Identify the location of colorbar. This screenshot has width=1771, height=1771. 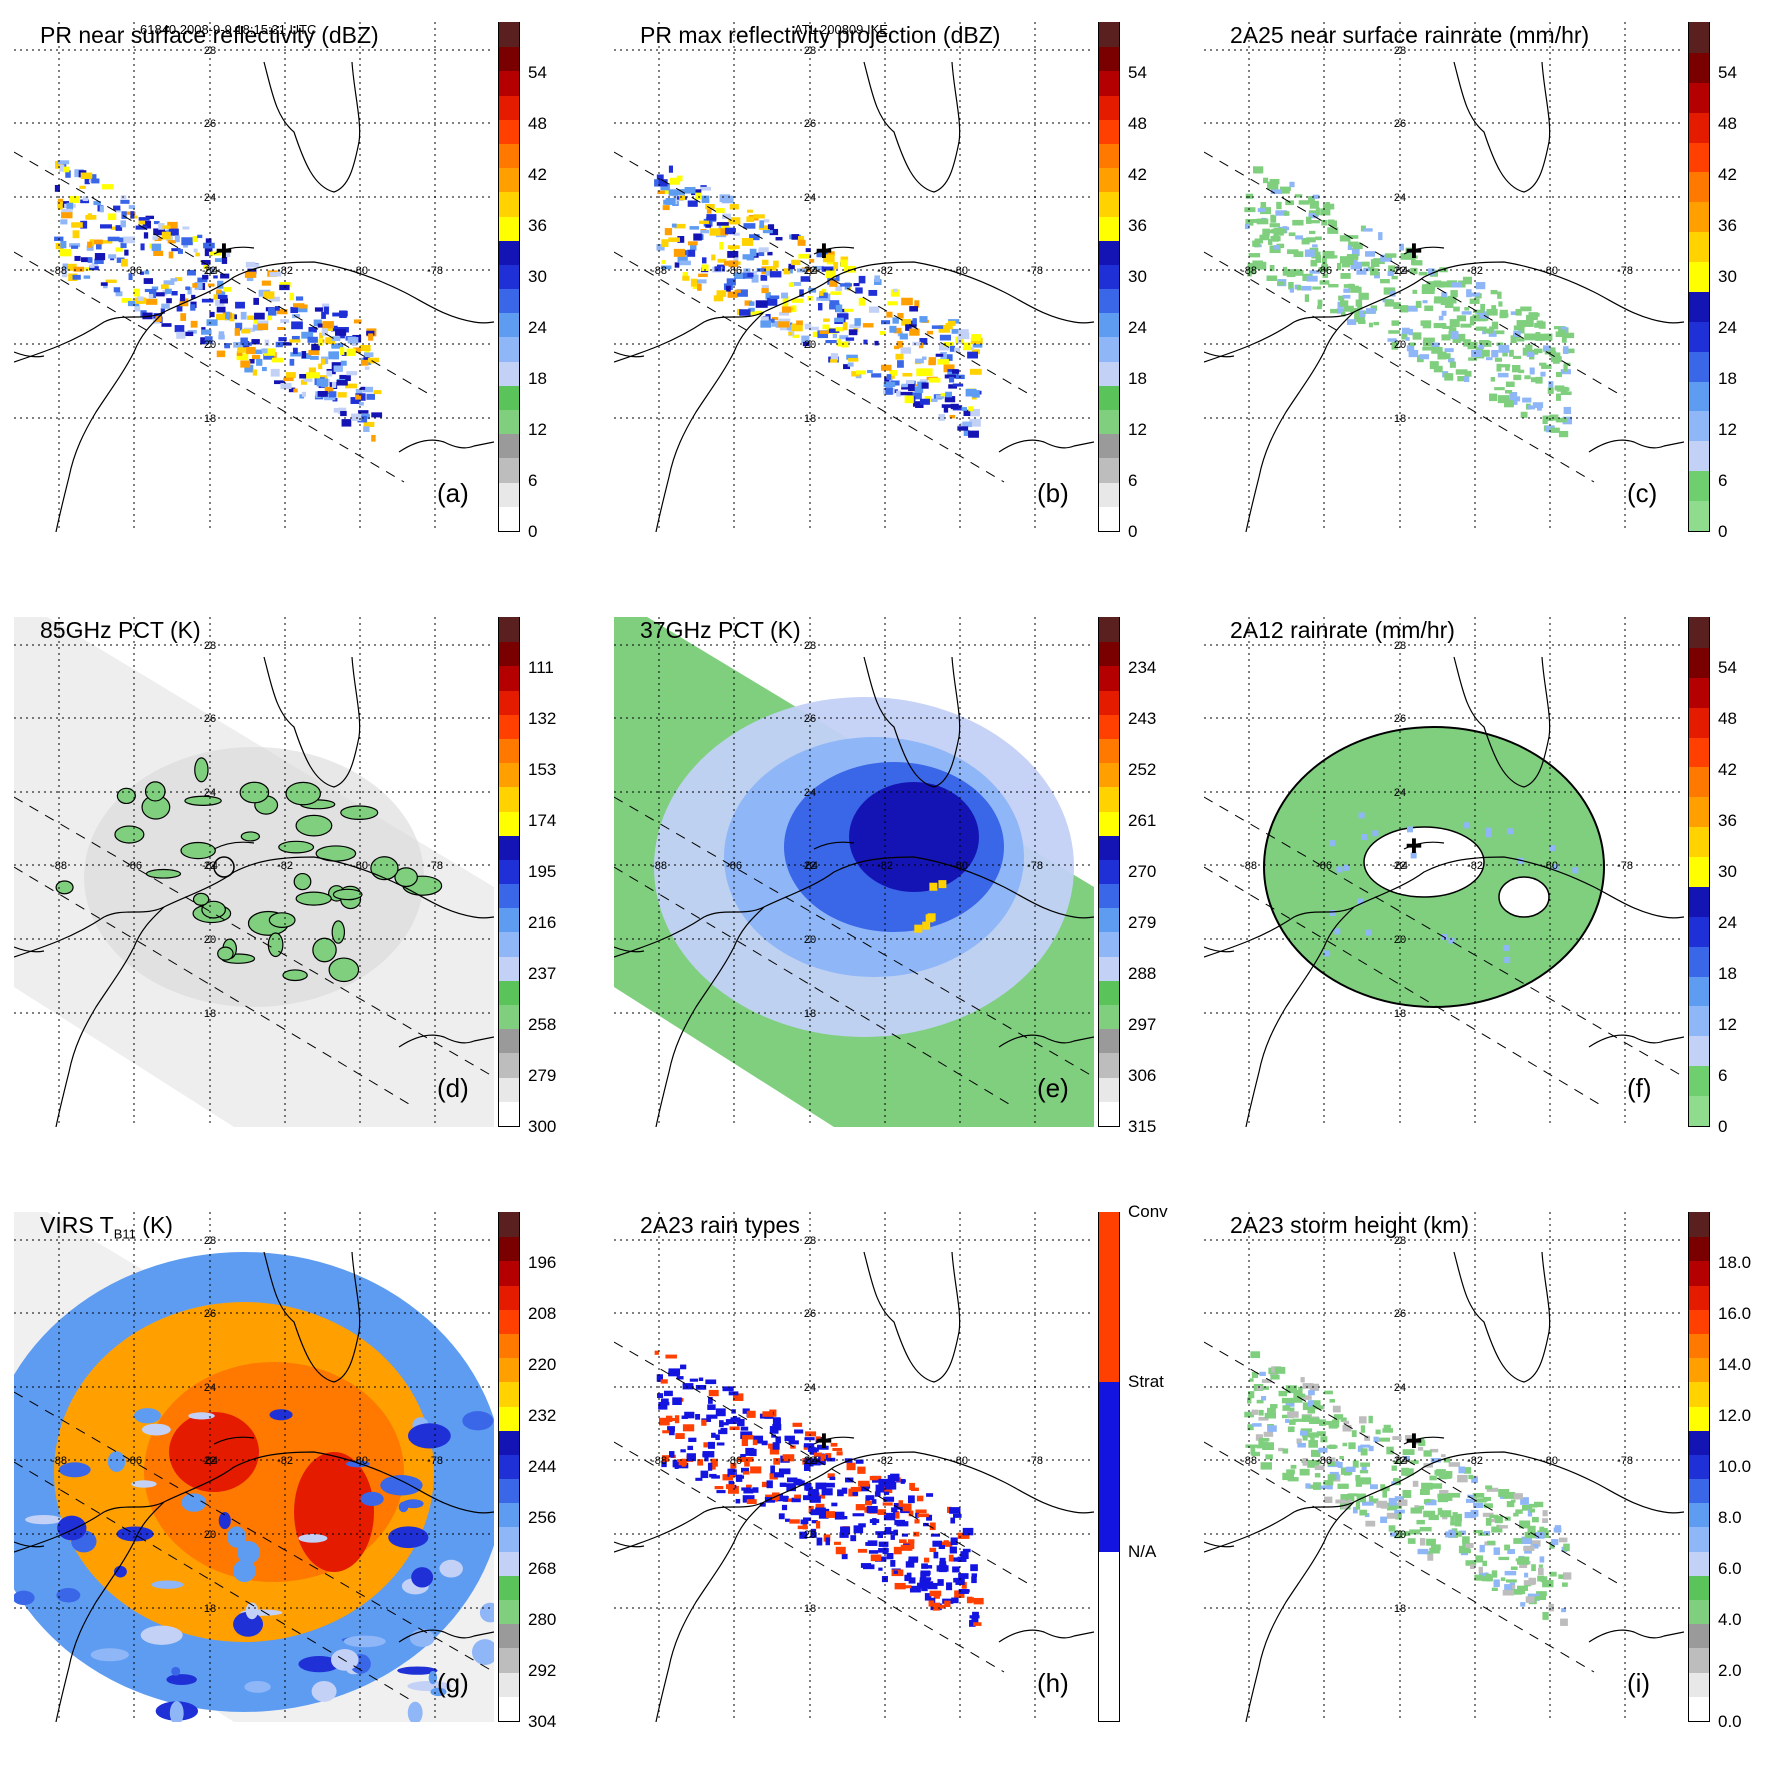
(509, 277).